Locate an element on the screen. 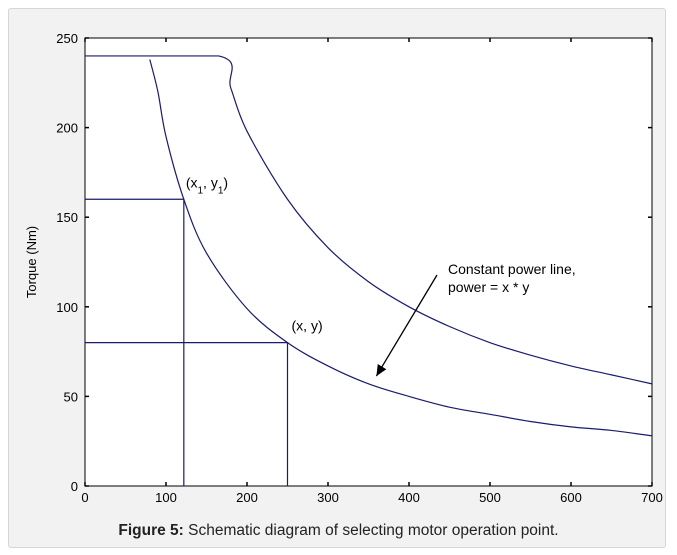 The image size is (677, 555). y-tick-label: 150 is located at coordinates (67, 217).